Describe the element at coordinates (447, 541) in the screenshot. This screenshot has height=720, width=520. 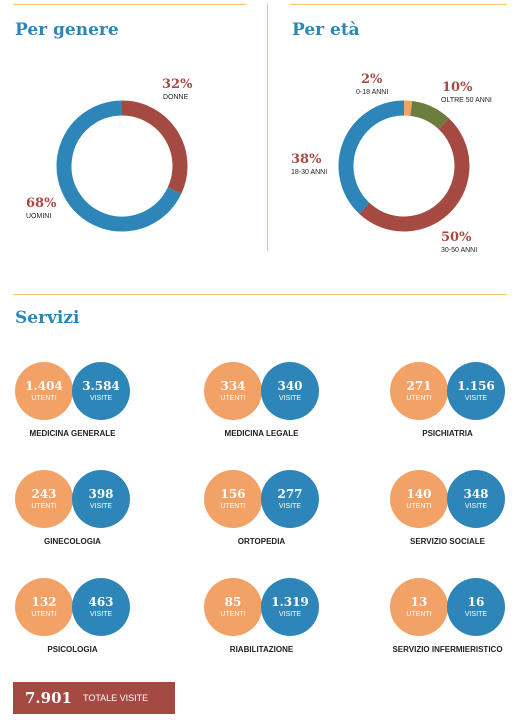
I see `service-name: SERVIZIO SOCIALE` at that location.